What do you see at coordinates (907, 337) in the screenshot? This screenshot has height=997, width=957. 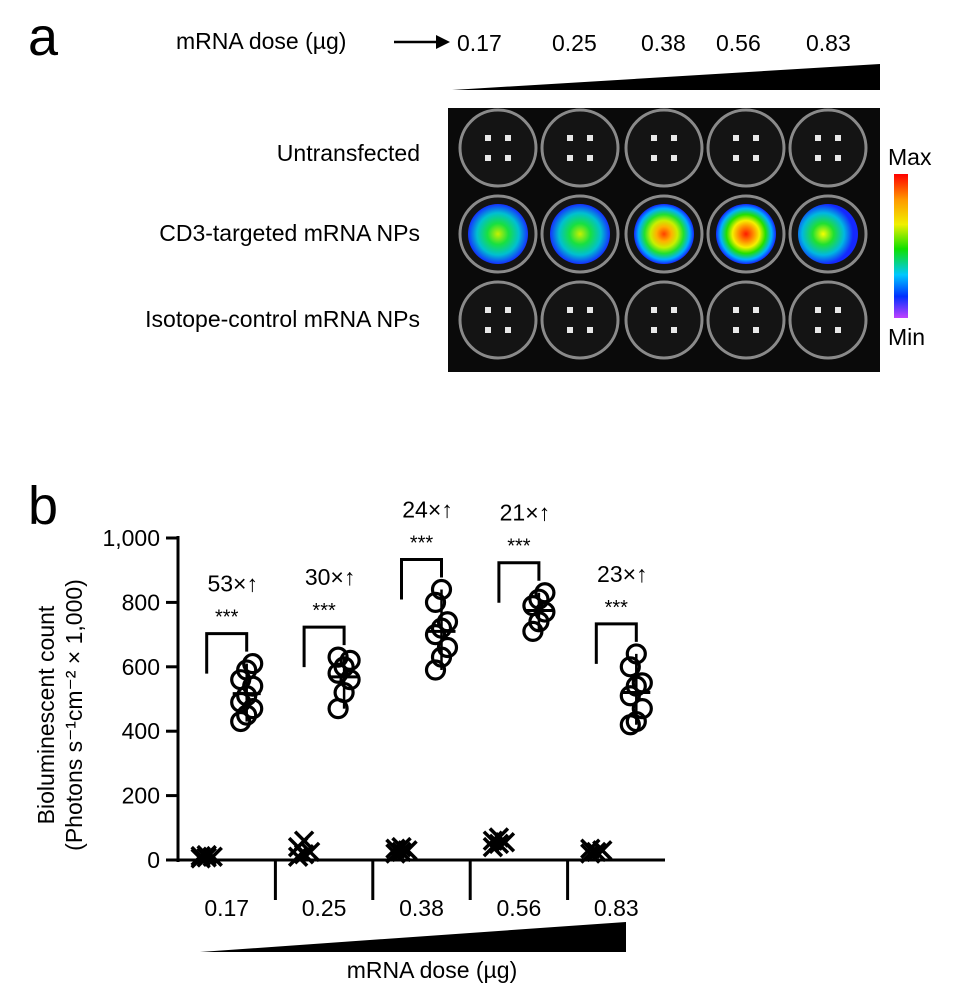 I see `scale-min-label: Min` at bounding box center [907, 337].